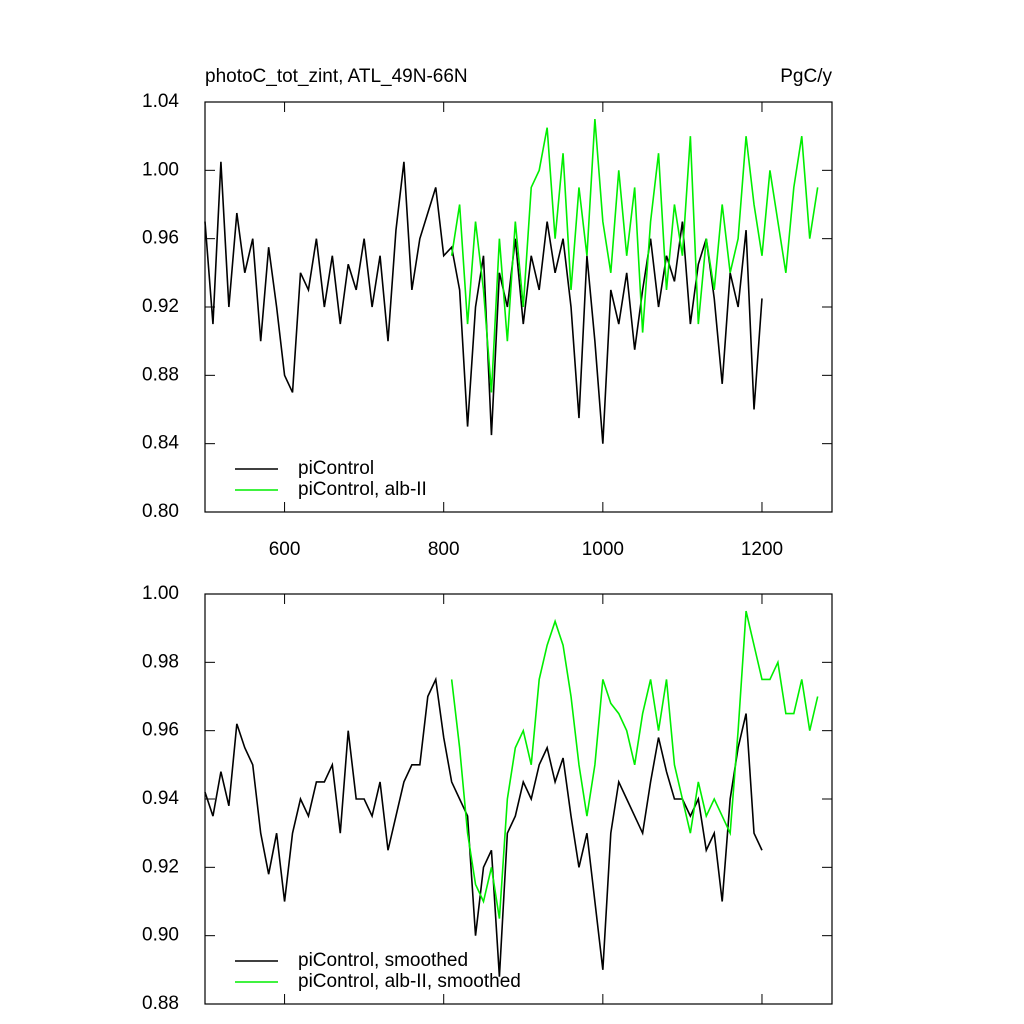  Describe the element at coordinates (285, 549) in the screenshot. I see `x-tick-label: 600` at that location.